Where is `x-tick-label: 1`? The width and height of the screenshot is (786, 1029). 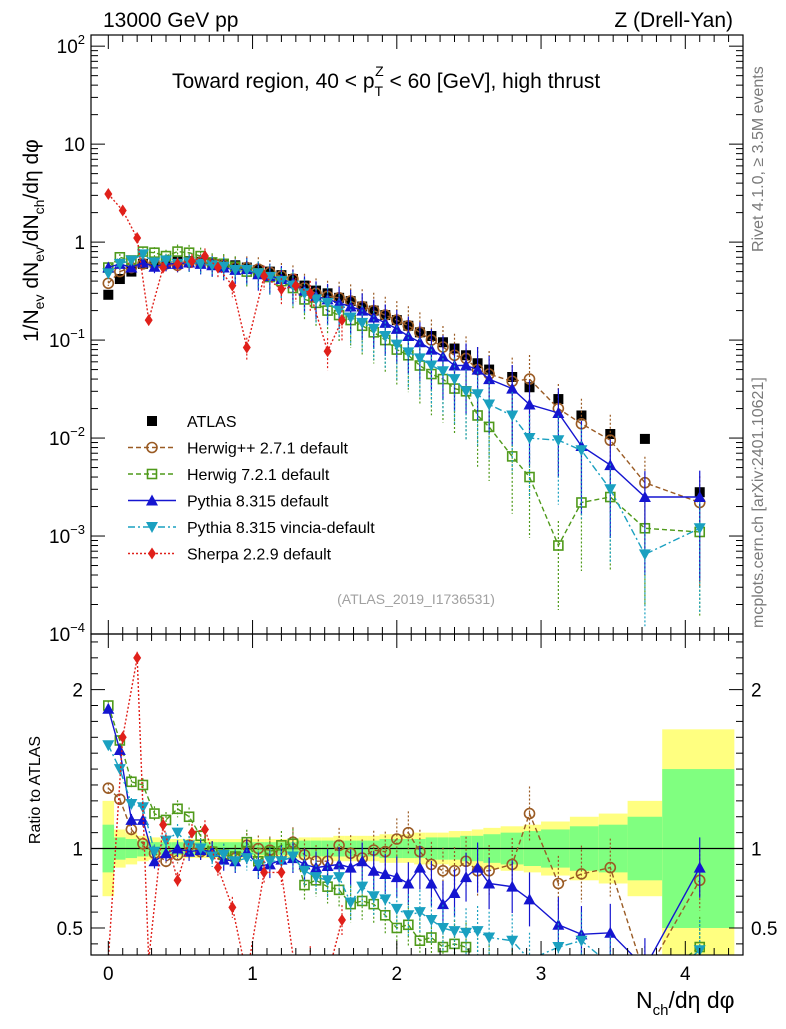 x-tick-label: 1 is located at coordinates (252, 974).